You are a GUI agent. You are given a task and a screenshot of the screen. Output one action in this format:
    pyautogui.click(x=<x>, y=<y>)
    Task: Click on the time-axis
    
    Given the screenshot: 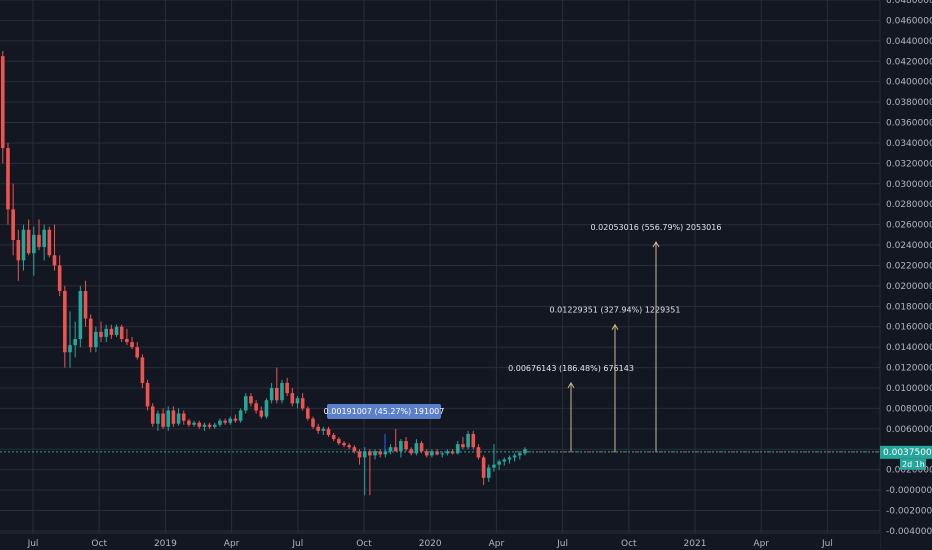 What is the action you would take?
    pyautogui.click(x=440, y=541)
    